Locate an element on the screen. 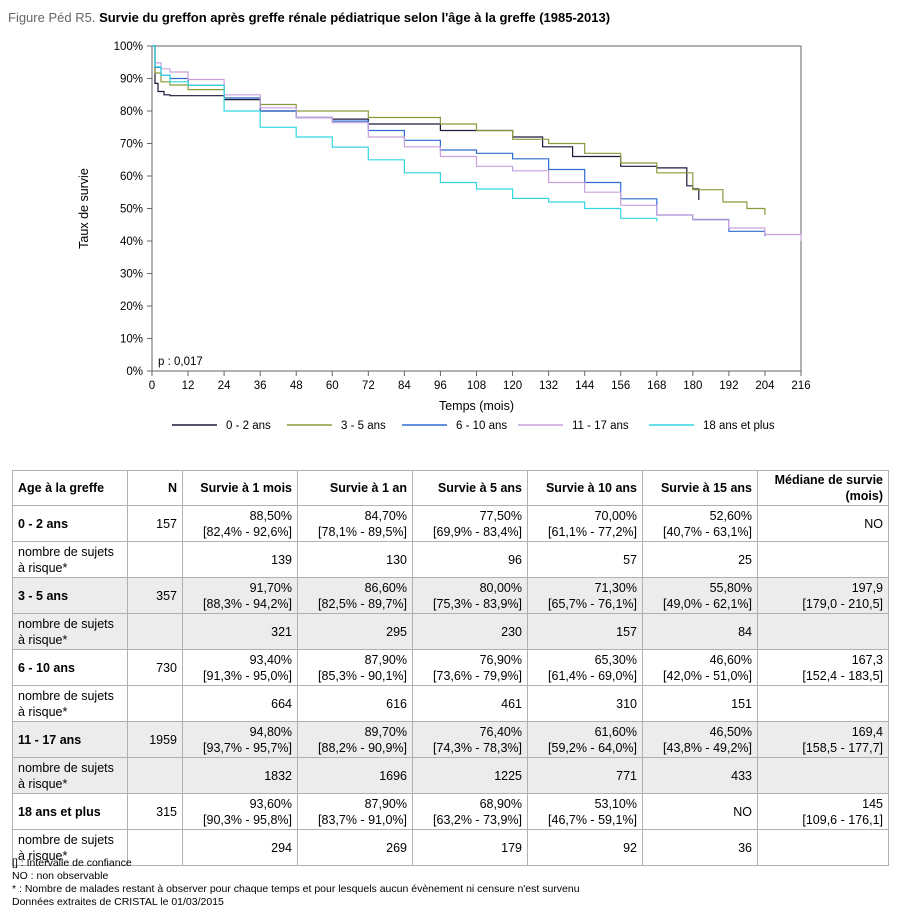 This screenshot has height=915, width=898. confidence-interval: [59,2% - 64,0%] is located at coordinates (592, 747).